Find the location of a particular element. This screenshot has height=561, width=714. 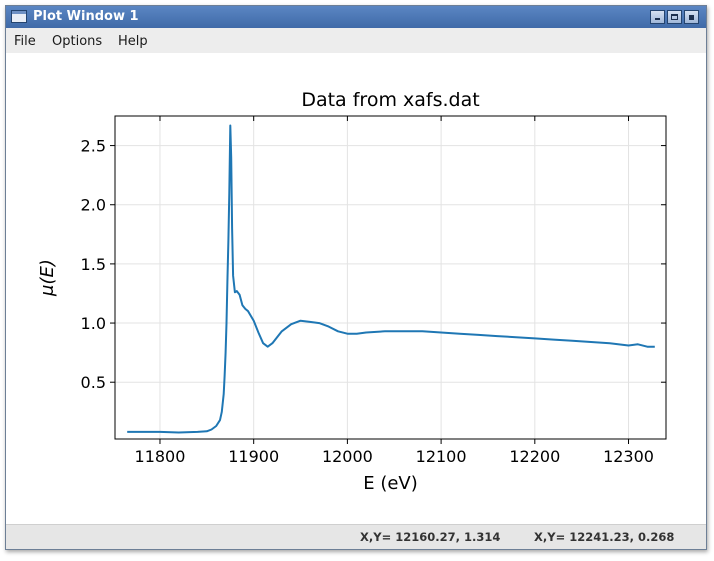

x-tick-label: 12200 is located at coordinates (534, 456).